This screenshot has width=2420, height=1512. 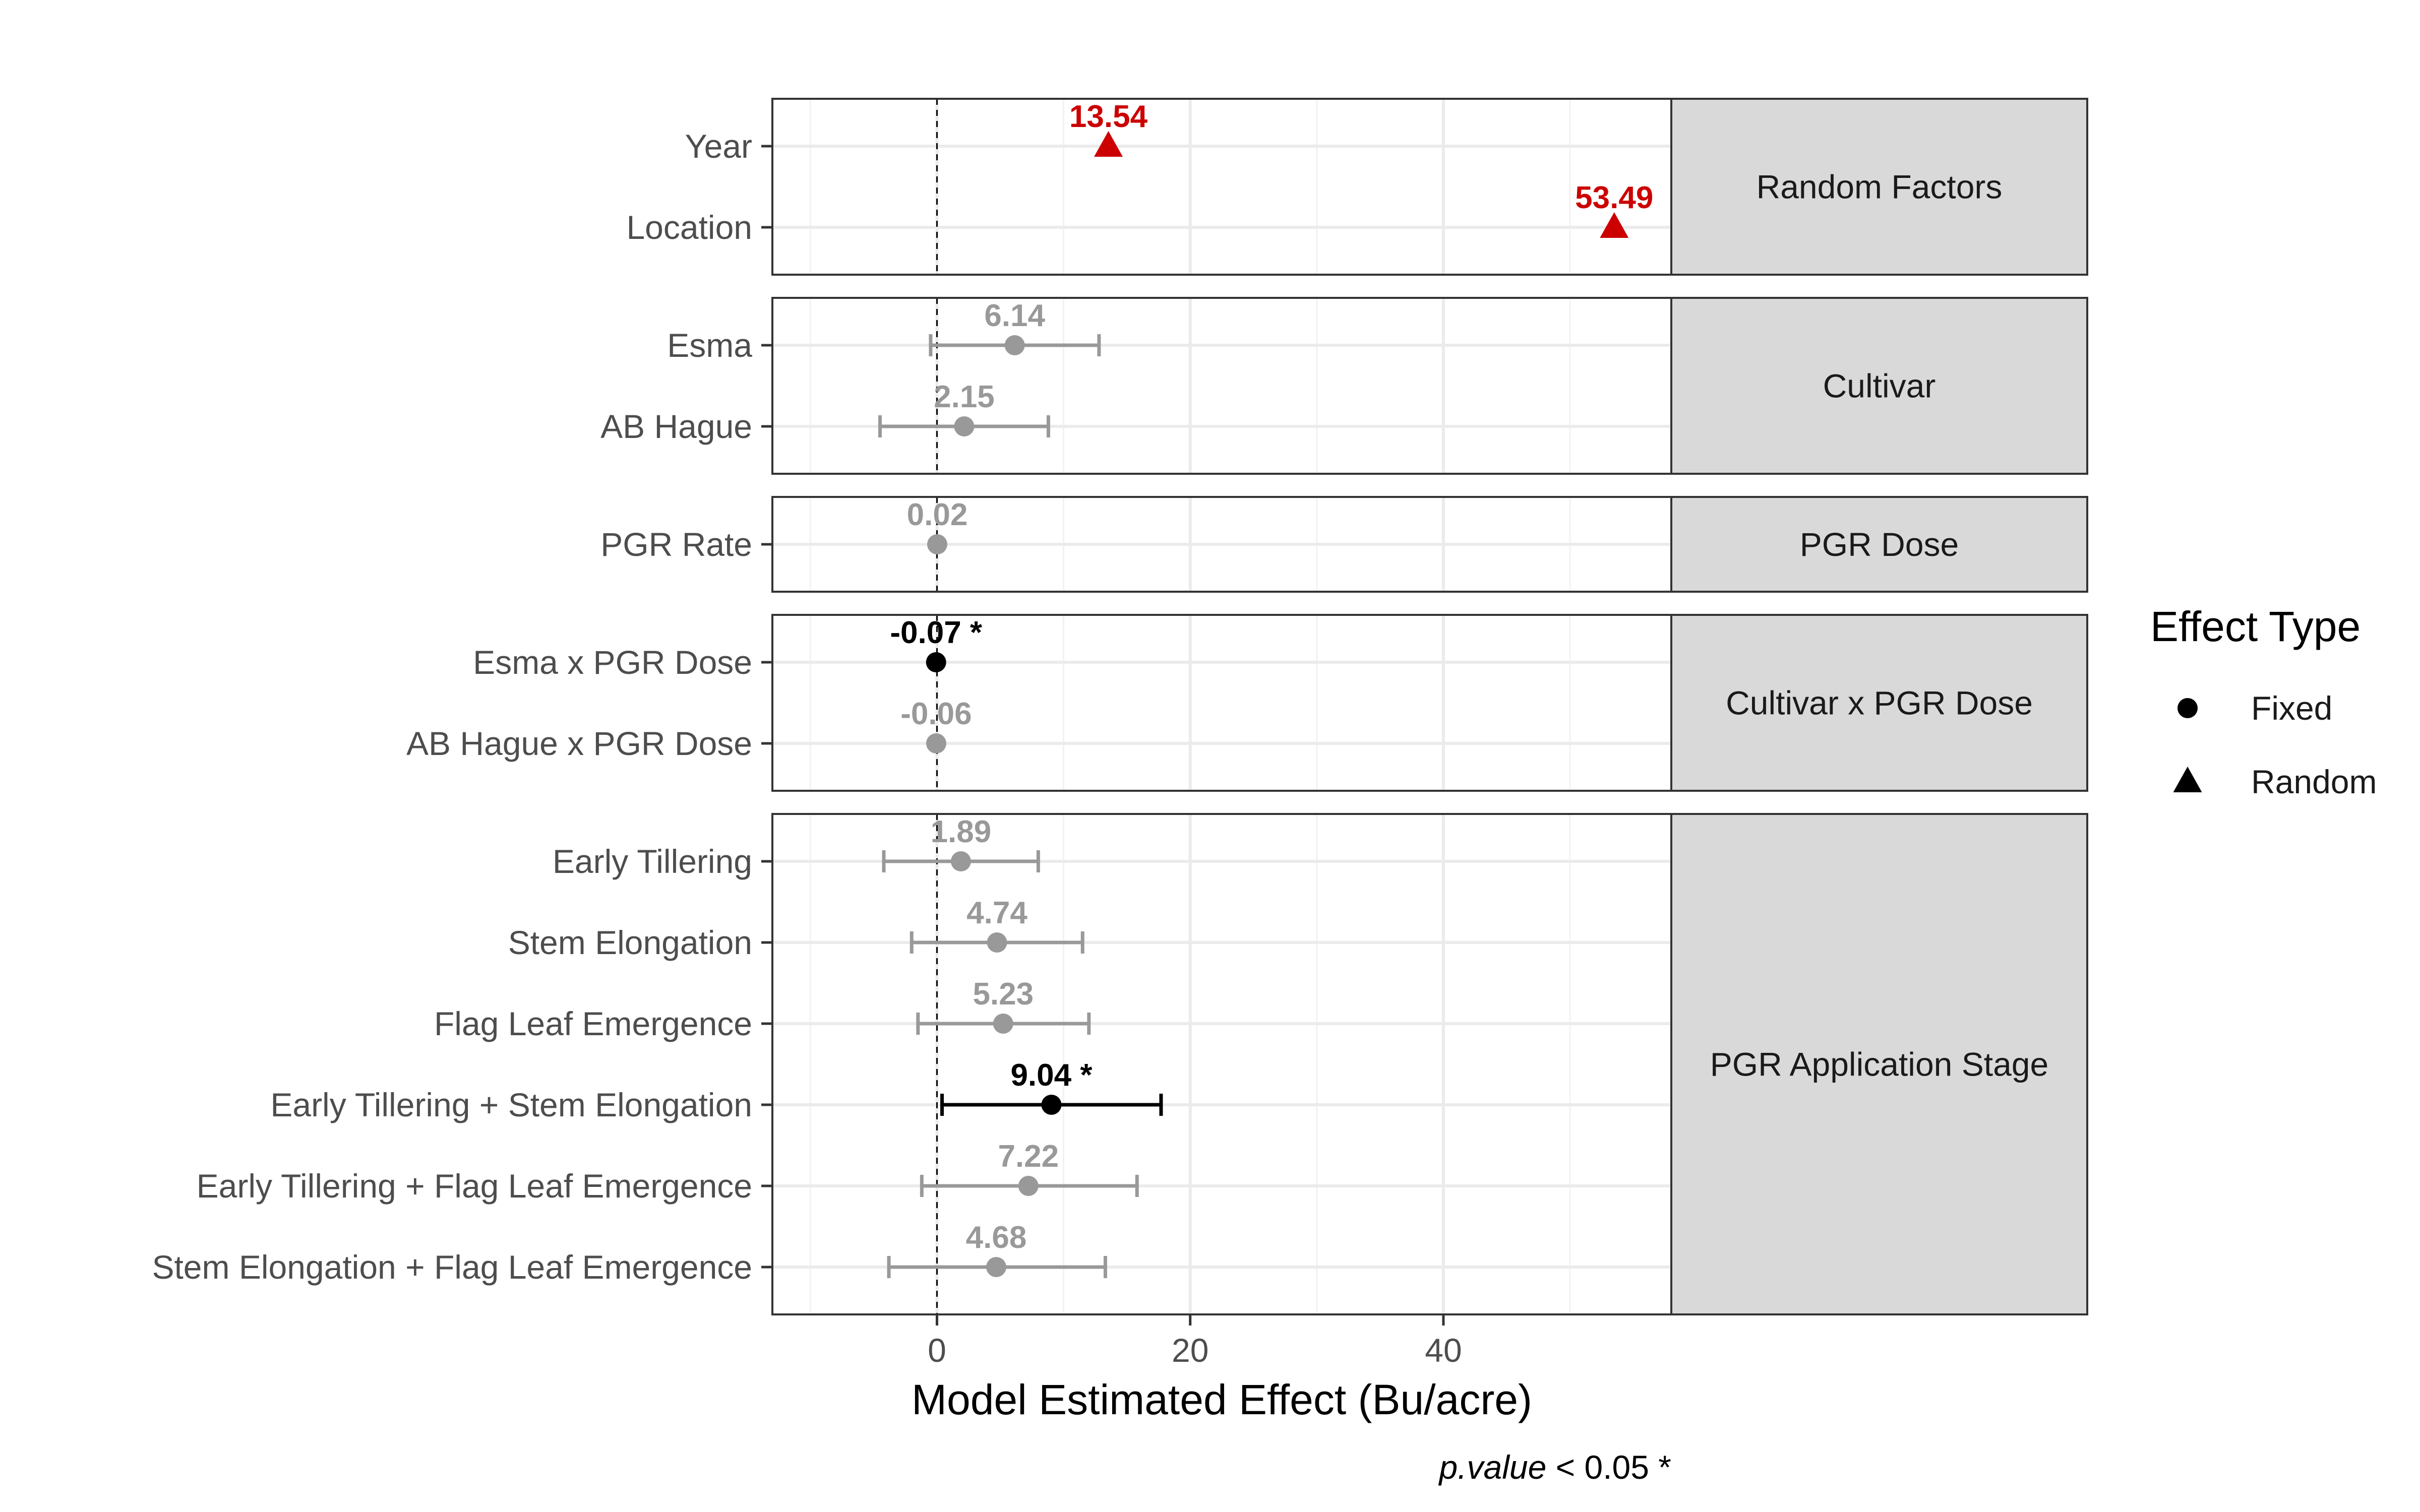 I want to click on x-axis: 0 20 40 Model Estimated Effect (Bu/acre), so click(x=1222, y=1368).